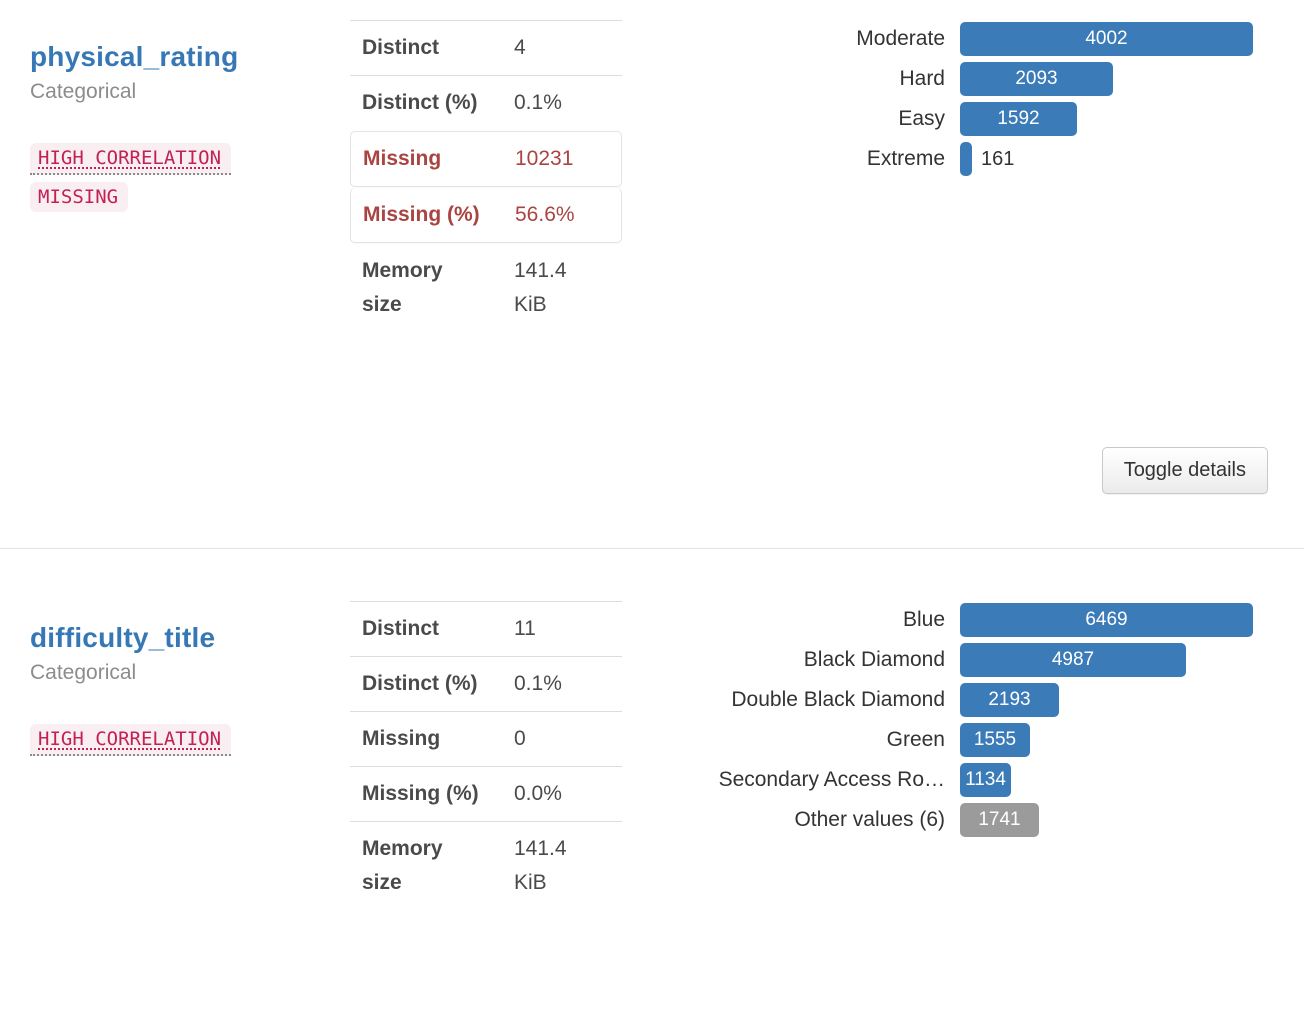  What do you see at coordinates (1106, 780) in the screenshot?
I see `bar-zone: 1134` at bounding box center [1106, 780].